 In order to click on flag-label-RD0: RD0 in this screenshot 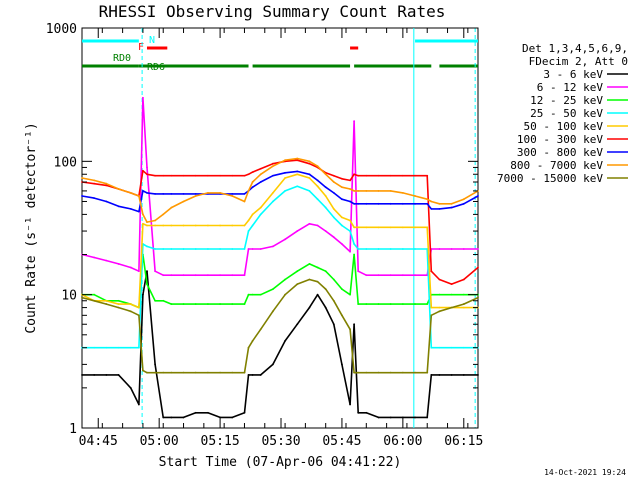, I will do `click(122, 58)`.